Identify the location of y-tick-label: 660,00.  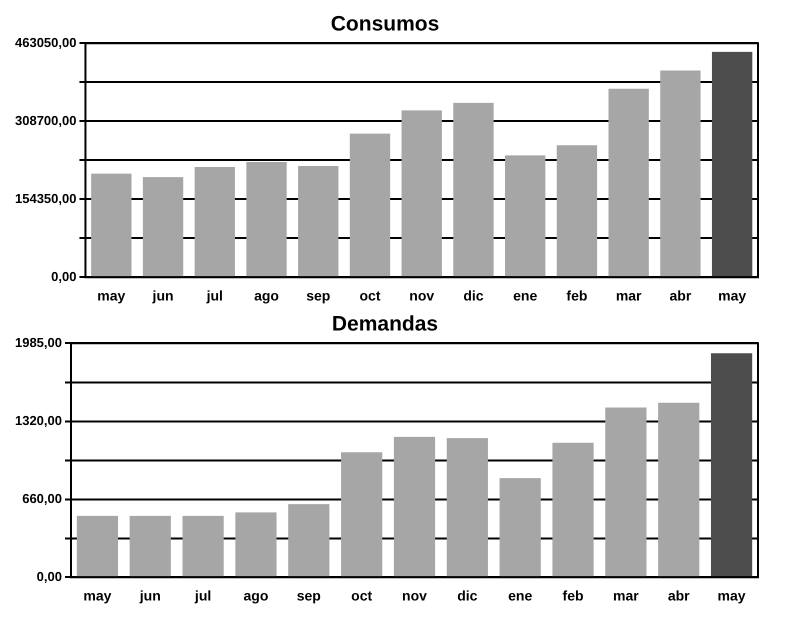
(42, 498).